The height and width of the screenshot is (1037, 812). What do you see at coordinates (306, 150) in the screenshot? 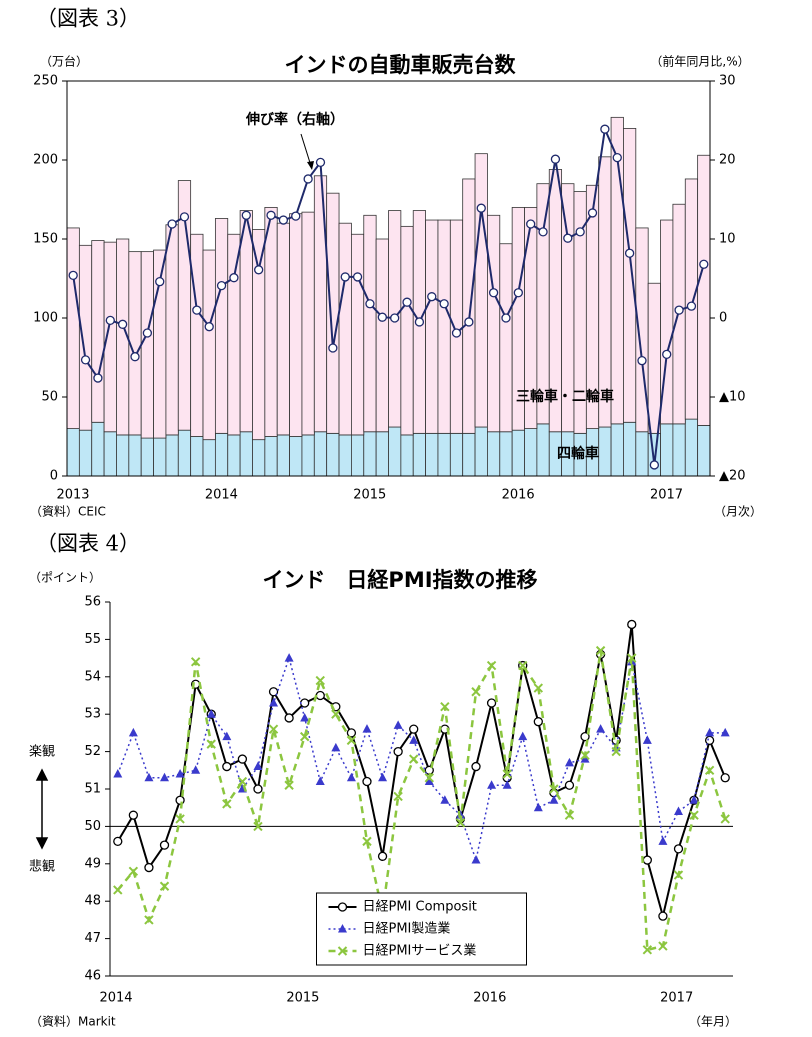
I see `label-arrow` at bounding box center [306, 150].